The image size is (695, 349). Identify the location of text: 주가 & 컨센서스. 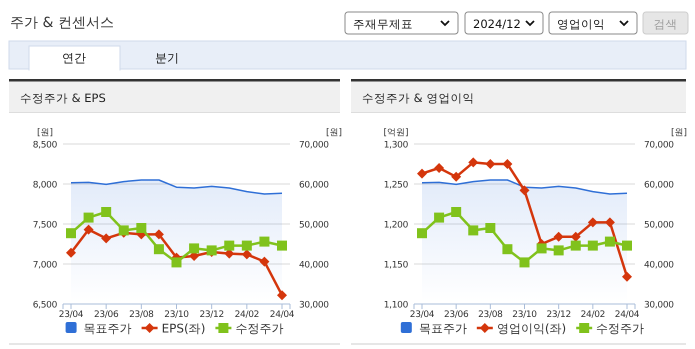
(62, 23).